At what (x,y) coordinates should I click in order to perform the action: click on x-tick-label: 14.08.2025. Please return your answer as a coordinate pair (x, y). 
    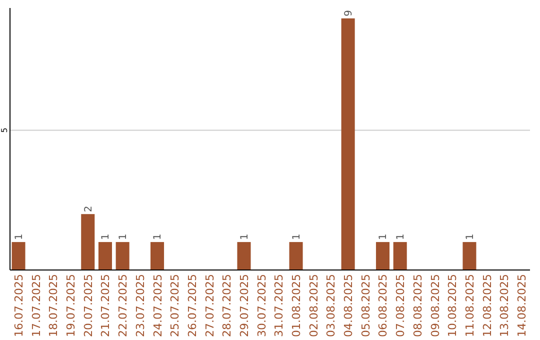
    Looking at the image, I should click on (522, 305).